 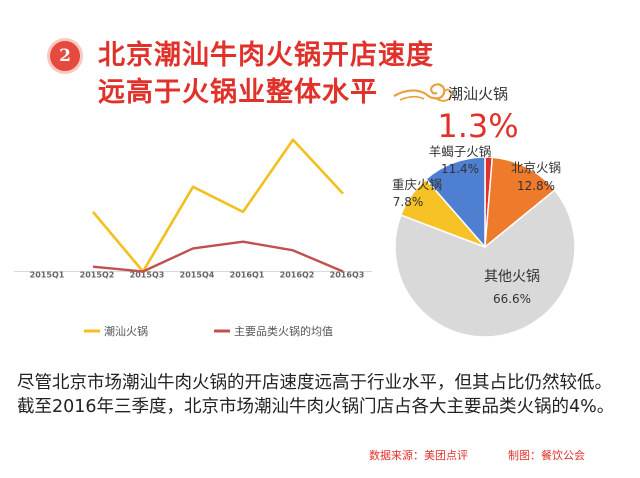 I want to click on pie-value-other: 66.6%, so click(x=512, y=299).